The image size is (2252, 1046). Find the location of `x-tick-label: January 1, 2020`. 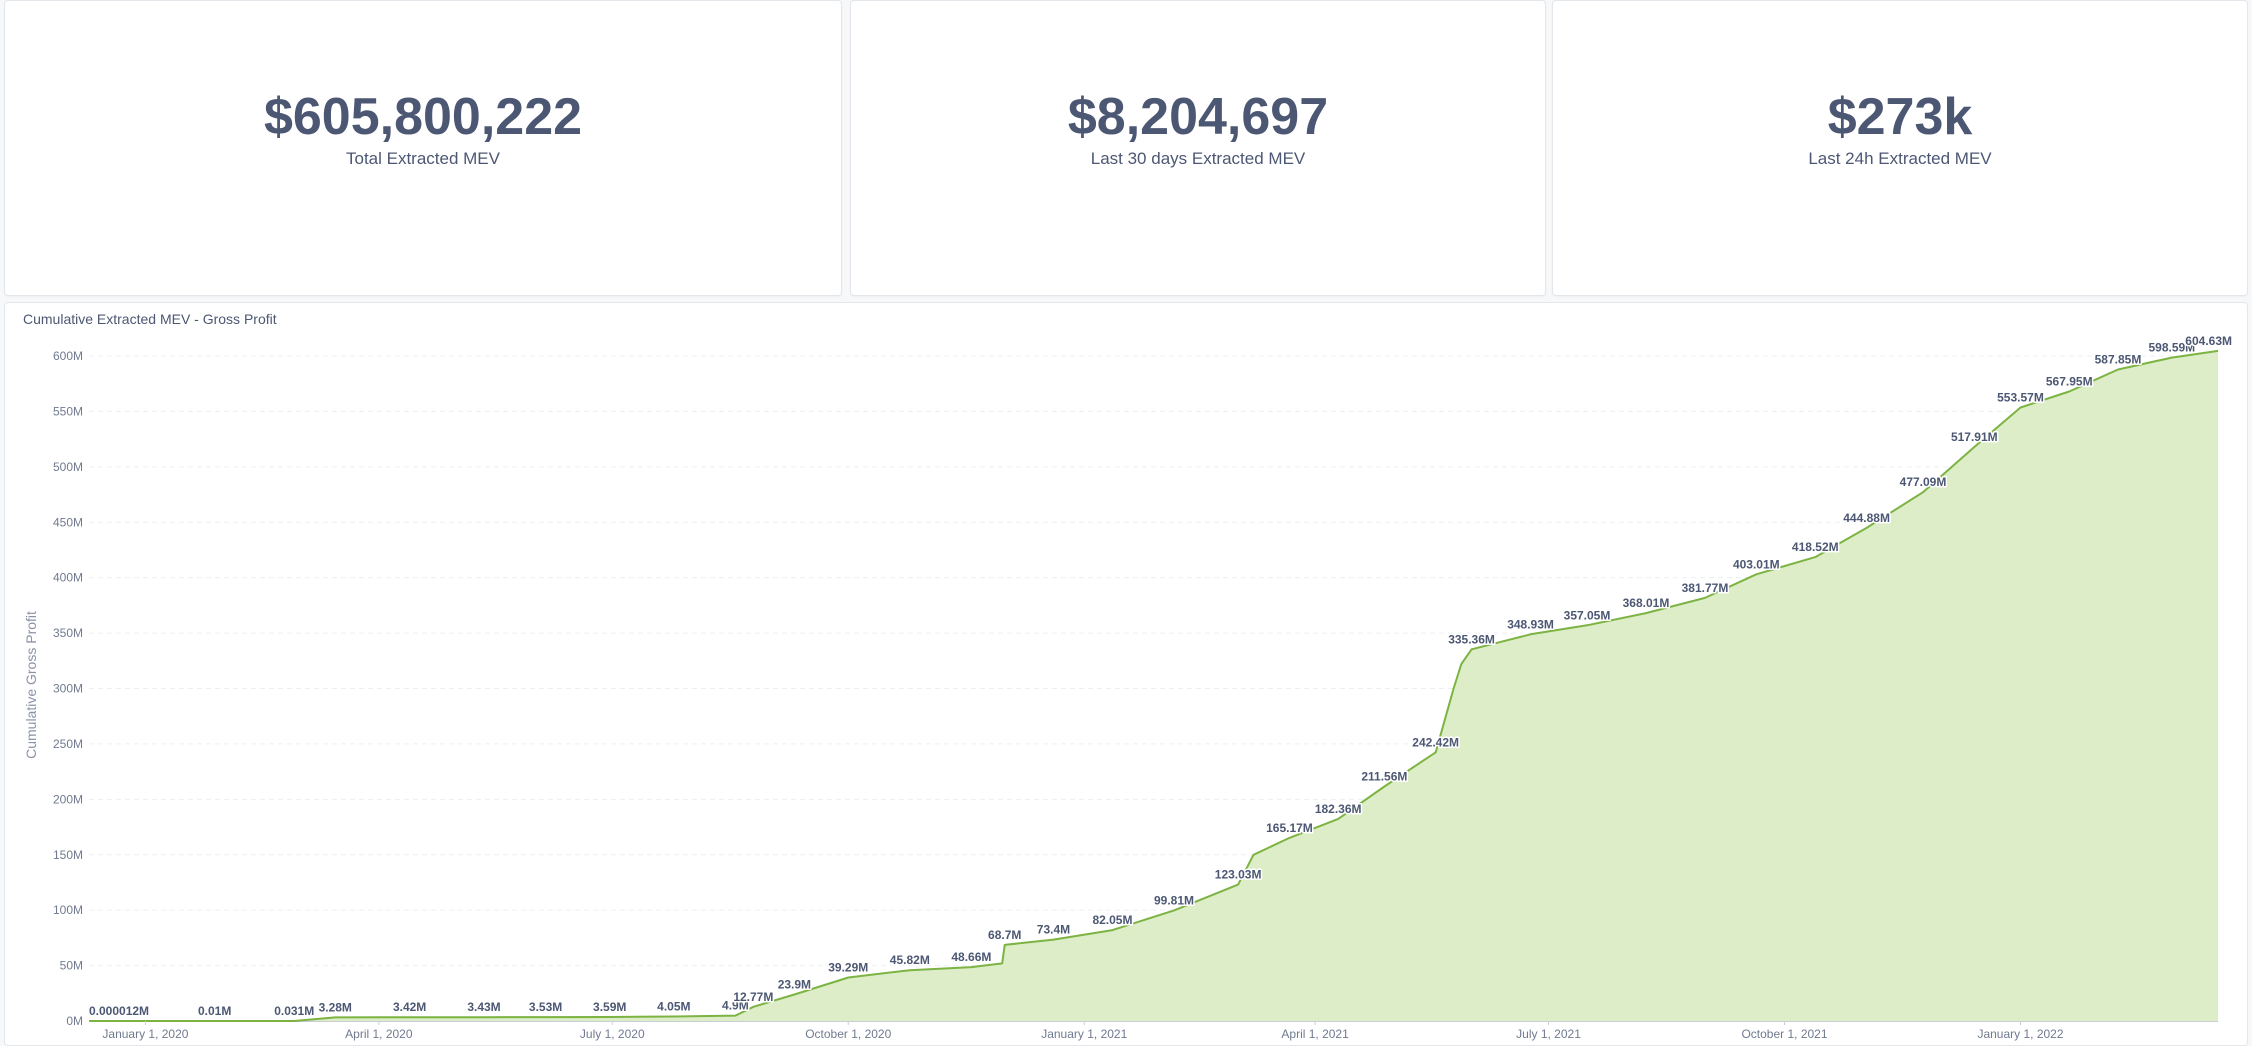

x-tick-label: January 1, 2020 is located at coordinates (145, 1034).